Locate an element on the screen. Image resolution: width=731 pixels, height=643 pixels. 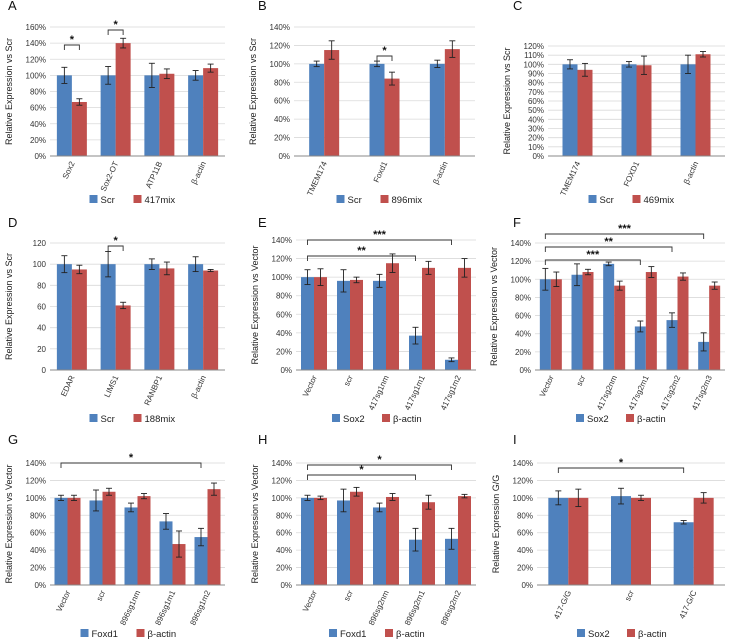
x-tick-label: Sox2-OT is located at coordinates (110, 176).